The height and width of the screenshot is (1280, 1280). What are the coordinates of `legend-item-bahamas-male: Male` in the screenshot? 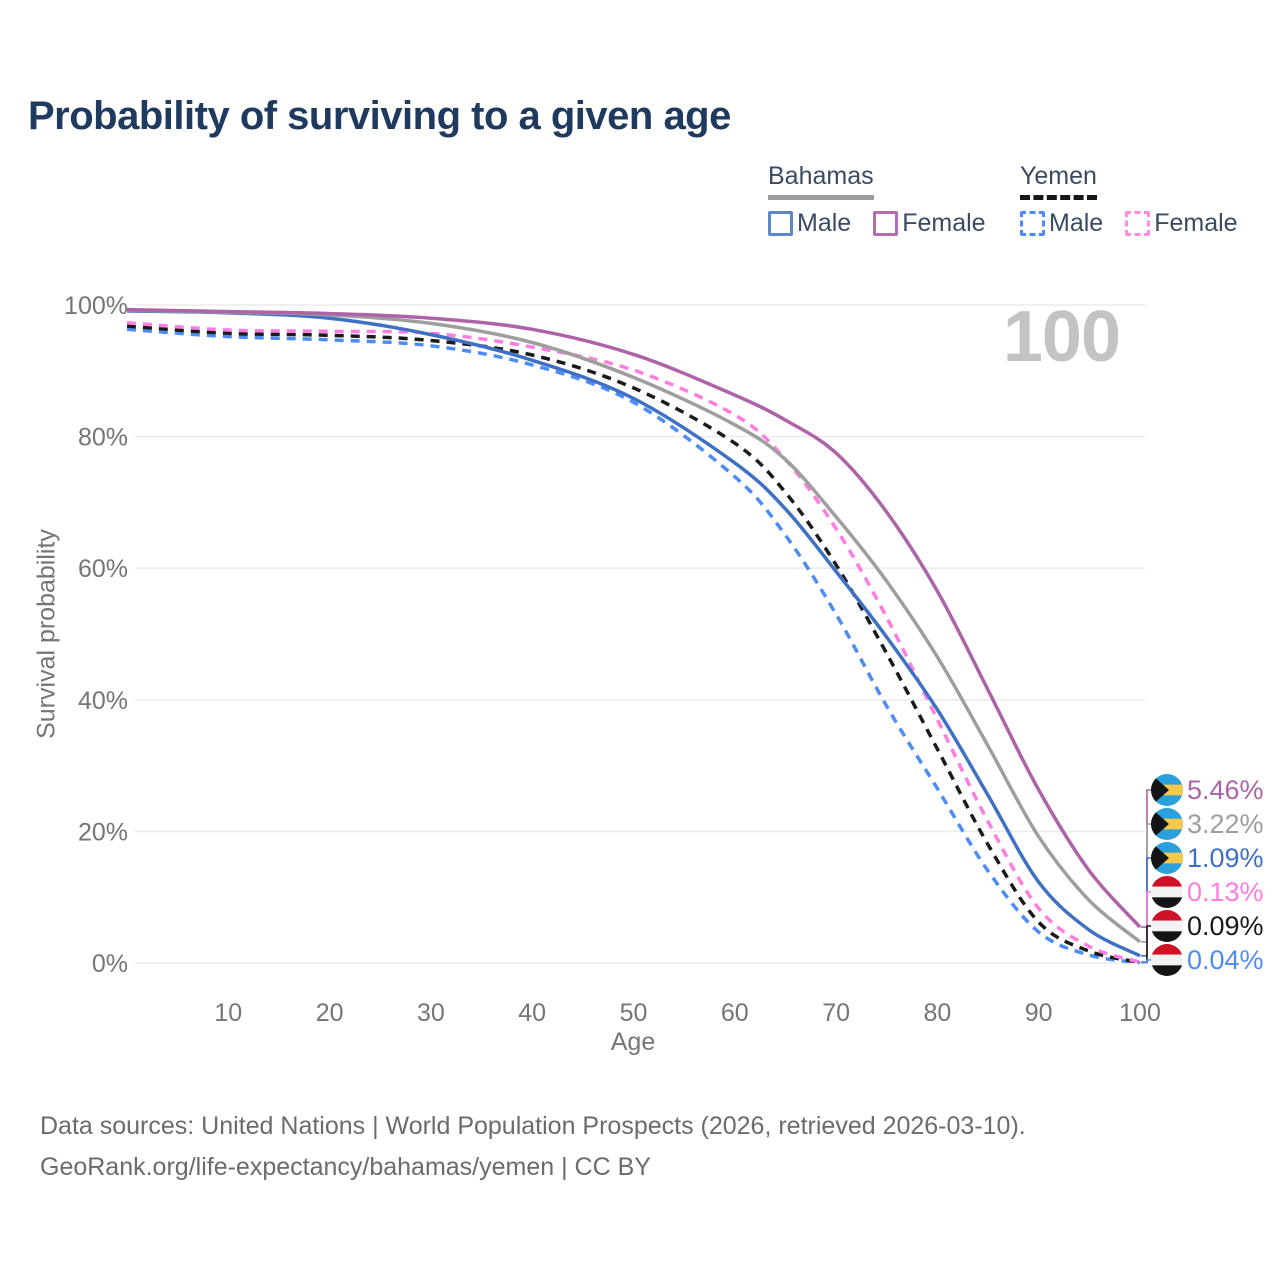 It's located at (809, 223).